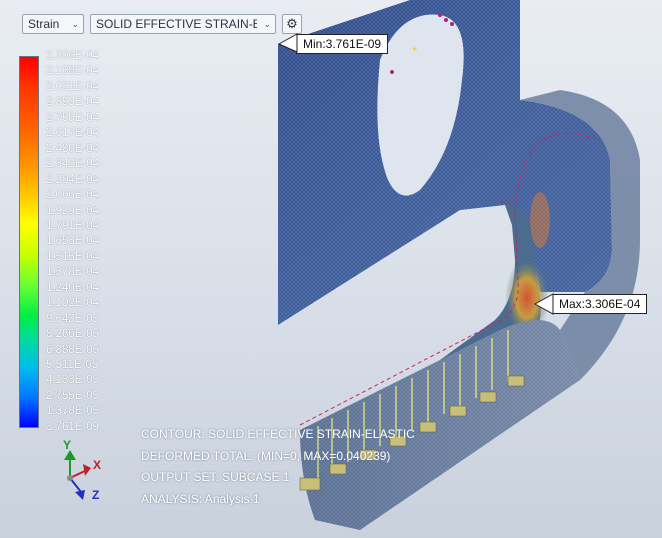 The width and height of the screenshot is (662, 538). I want to click on quantity-select-value: Strain, so click(44, 24).